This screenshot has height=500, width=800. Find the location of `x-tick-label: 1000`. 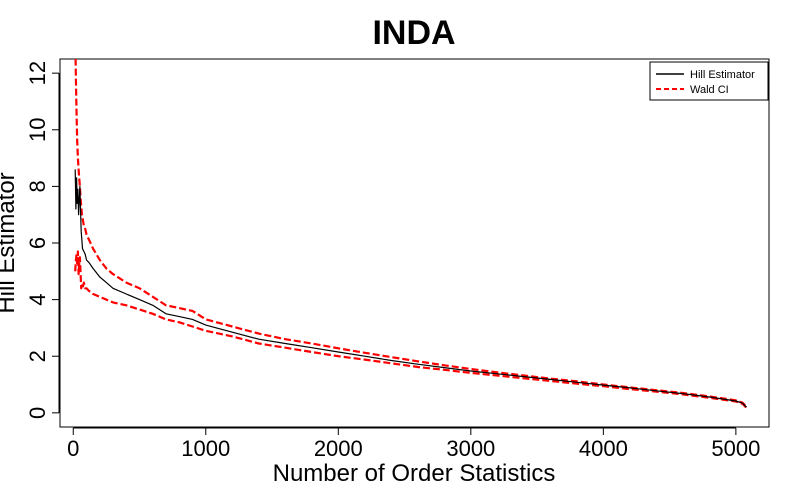

x-tick-label: 1000 is located at coordinates (205, 448).